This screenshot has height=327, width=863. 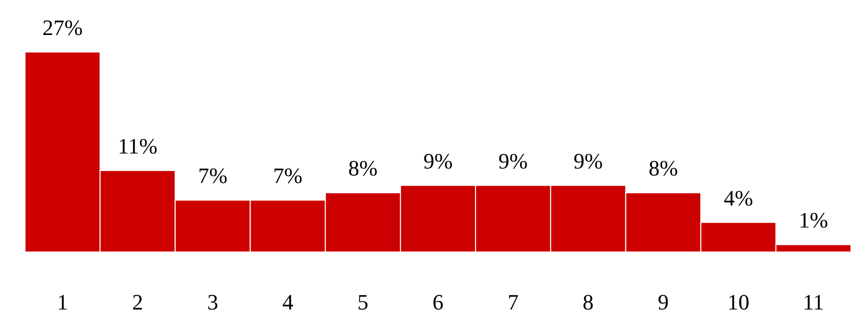 What do you see at coordinates (813, 220) in the screenshot?
I see `data-label: 1%` at bounding box center [813, 220].